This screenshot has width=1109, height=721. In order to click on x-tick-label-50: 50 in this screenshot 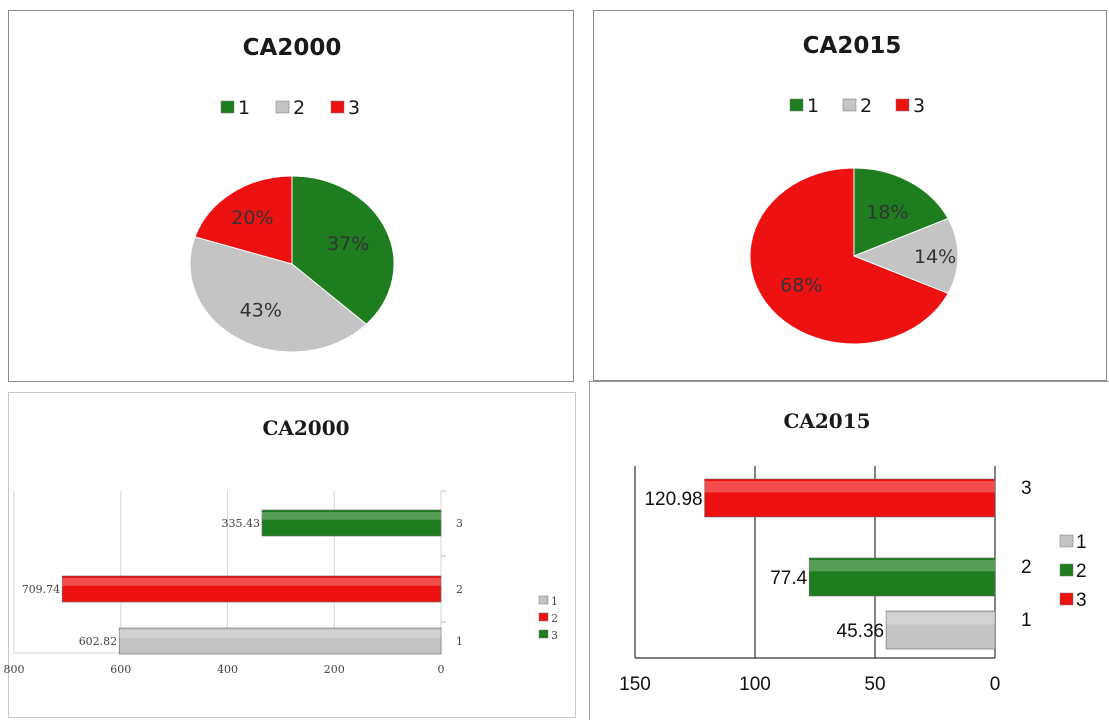, I will do `click(874, 684)`.